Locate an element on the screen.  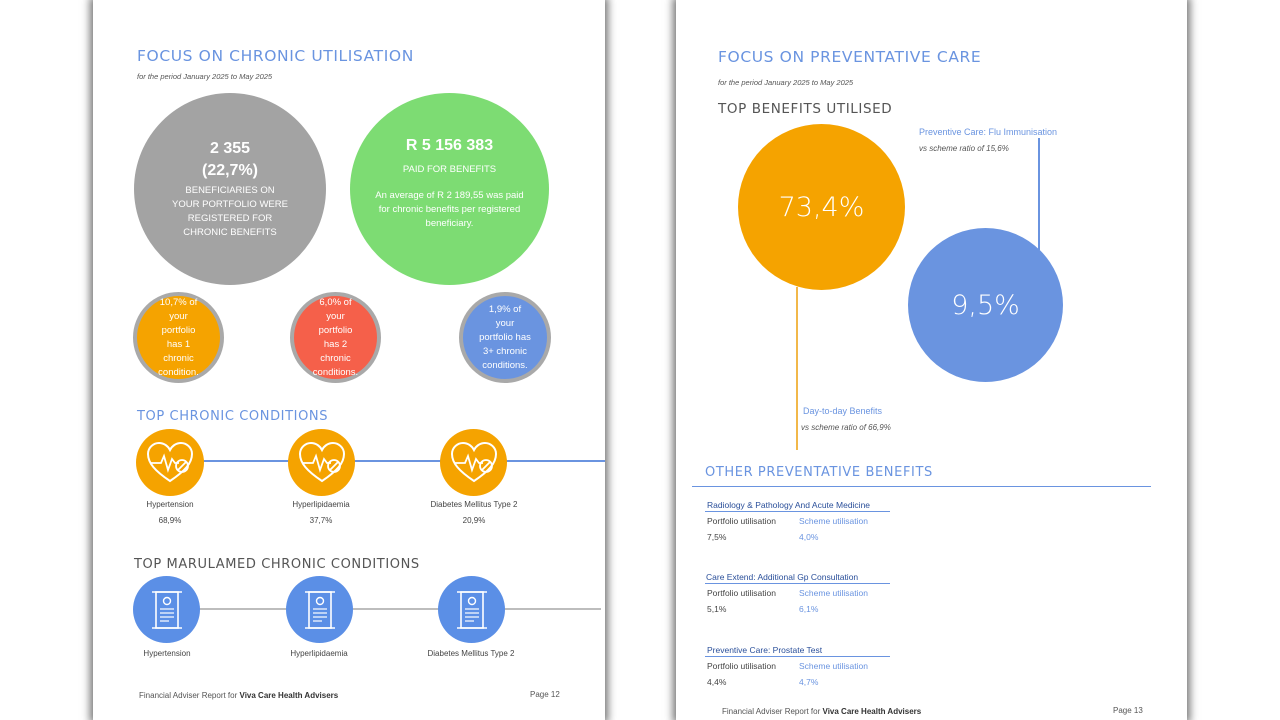
flu-immunisation-circle: 9,5% is located at coordinates (985, 305).